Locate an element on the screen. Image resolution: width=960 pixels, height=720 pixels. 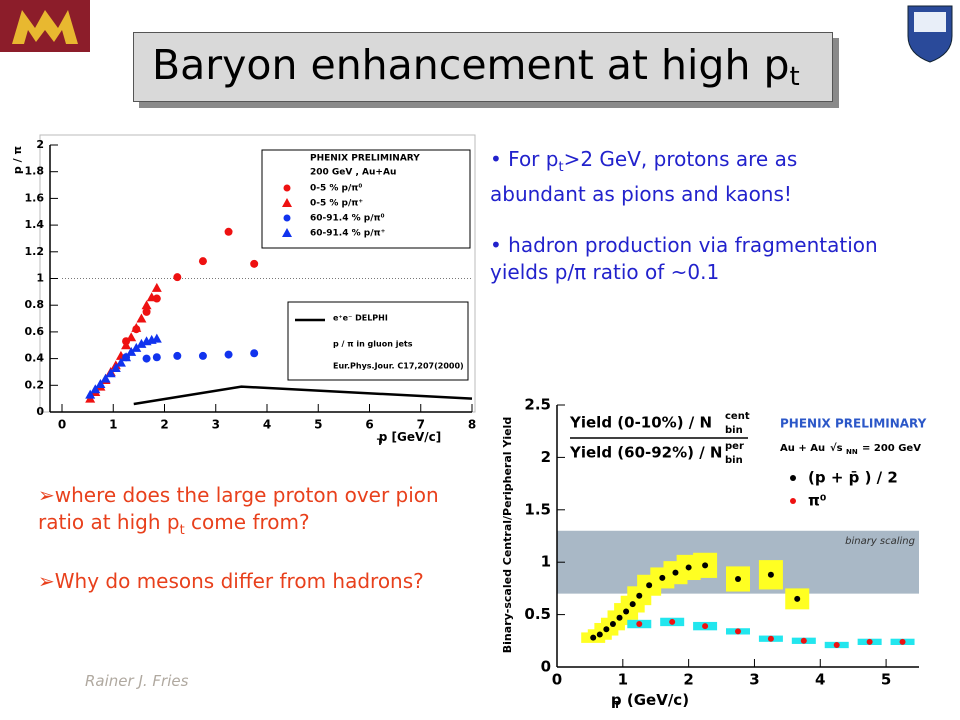
x-tick-label: 0 is located at coordinates (62, 425).